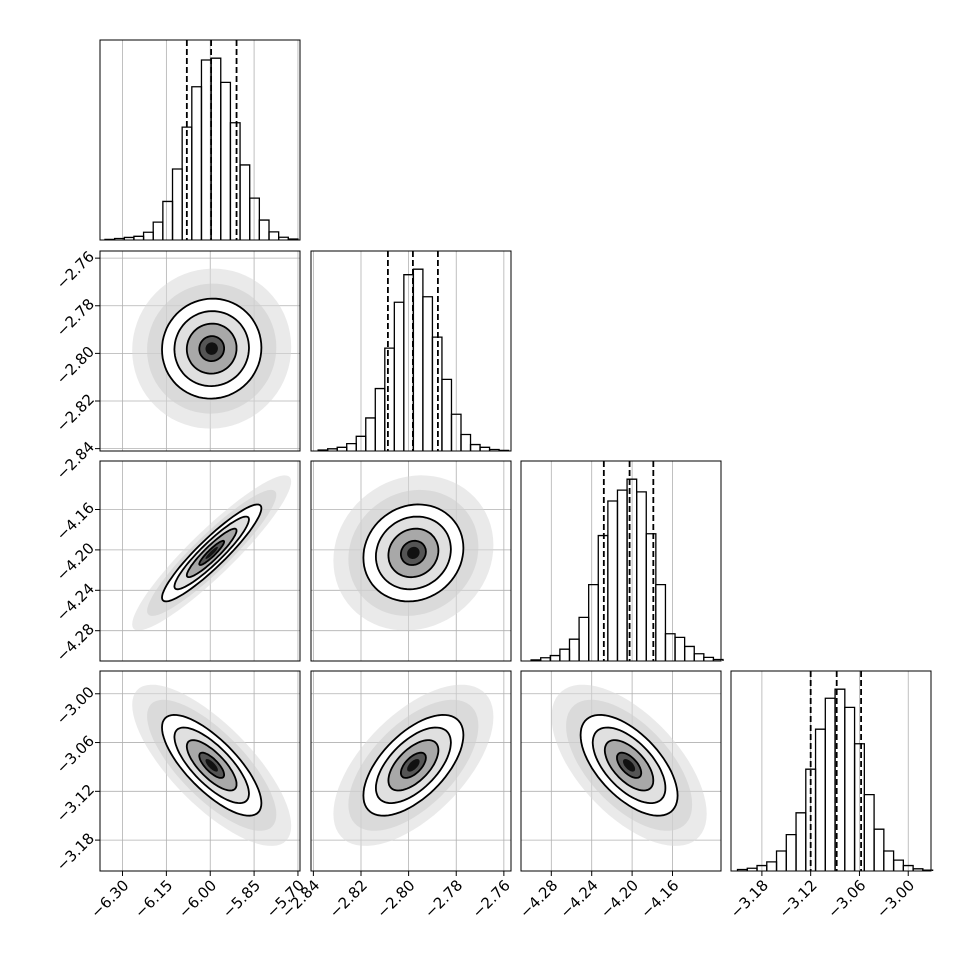  I want to click on y-tick-label: −4.16, so click(75, 521).